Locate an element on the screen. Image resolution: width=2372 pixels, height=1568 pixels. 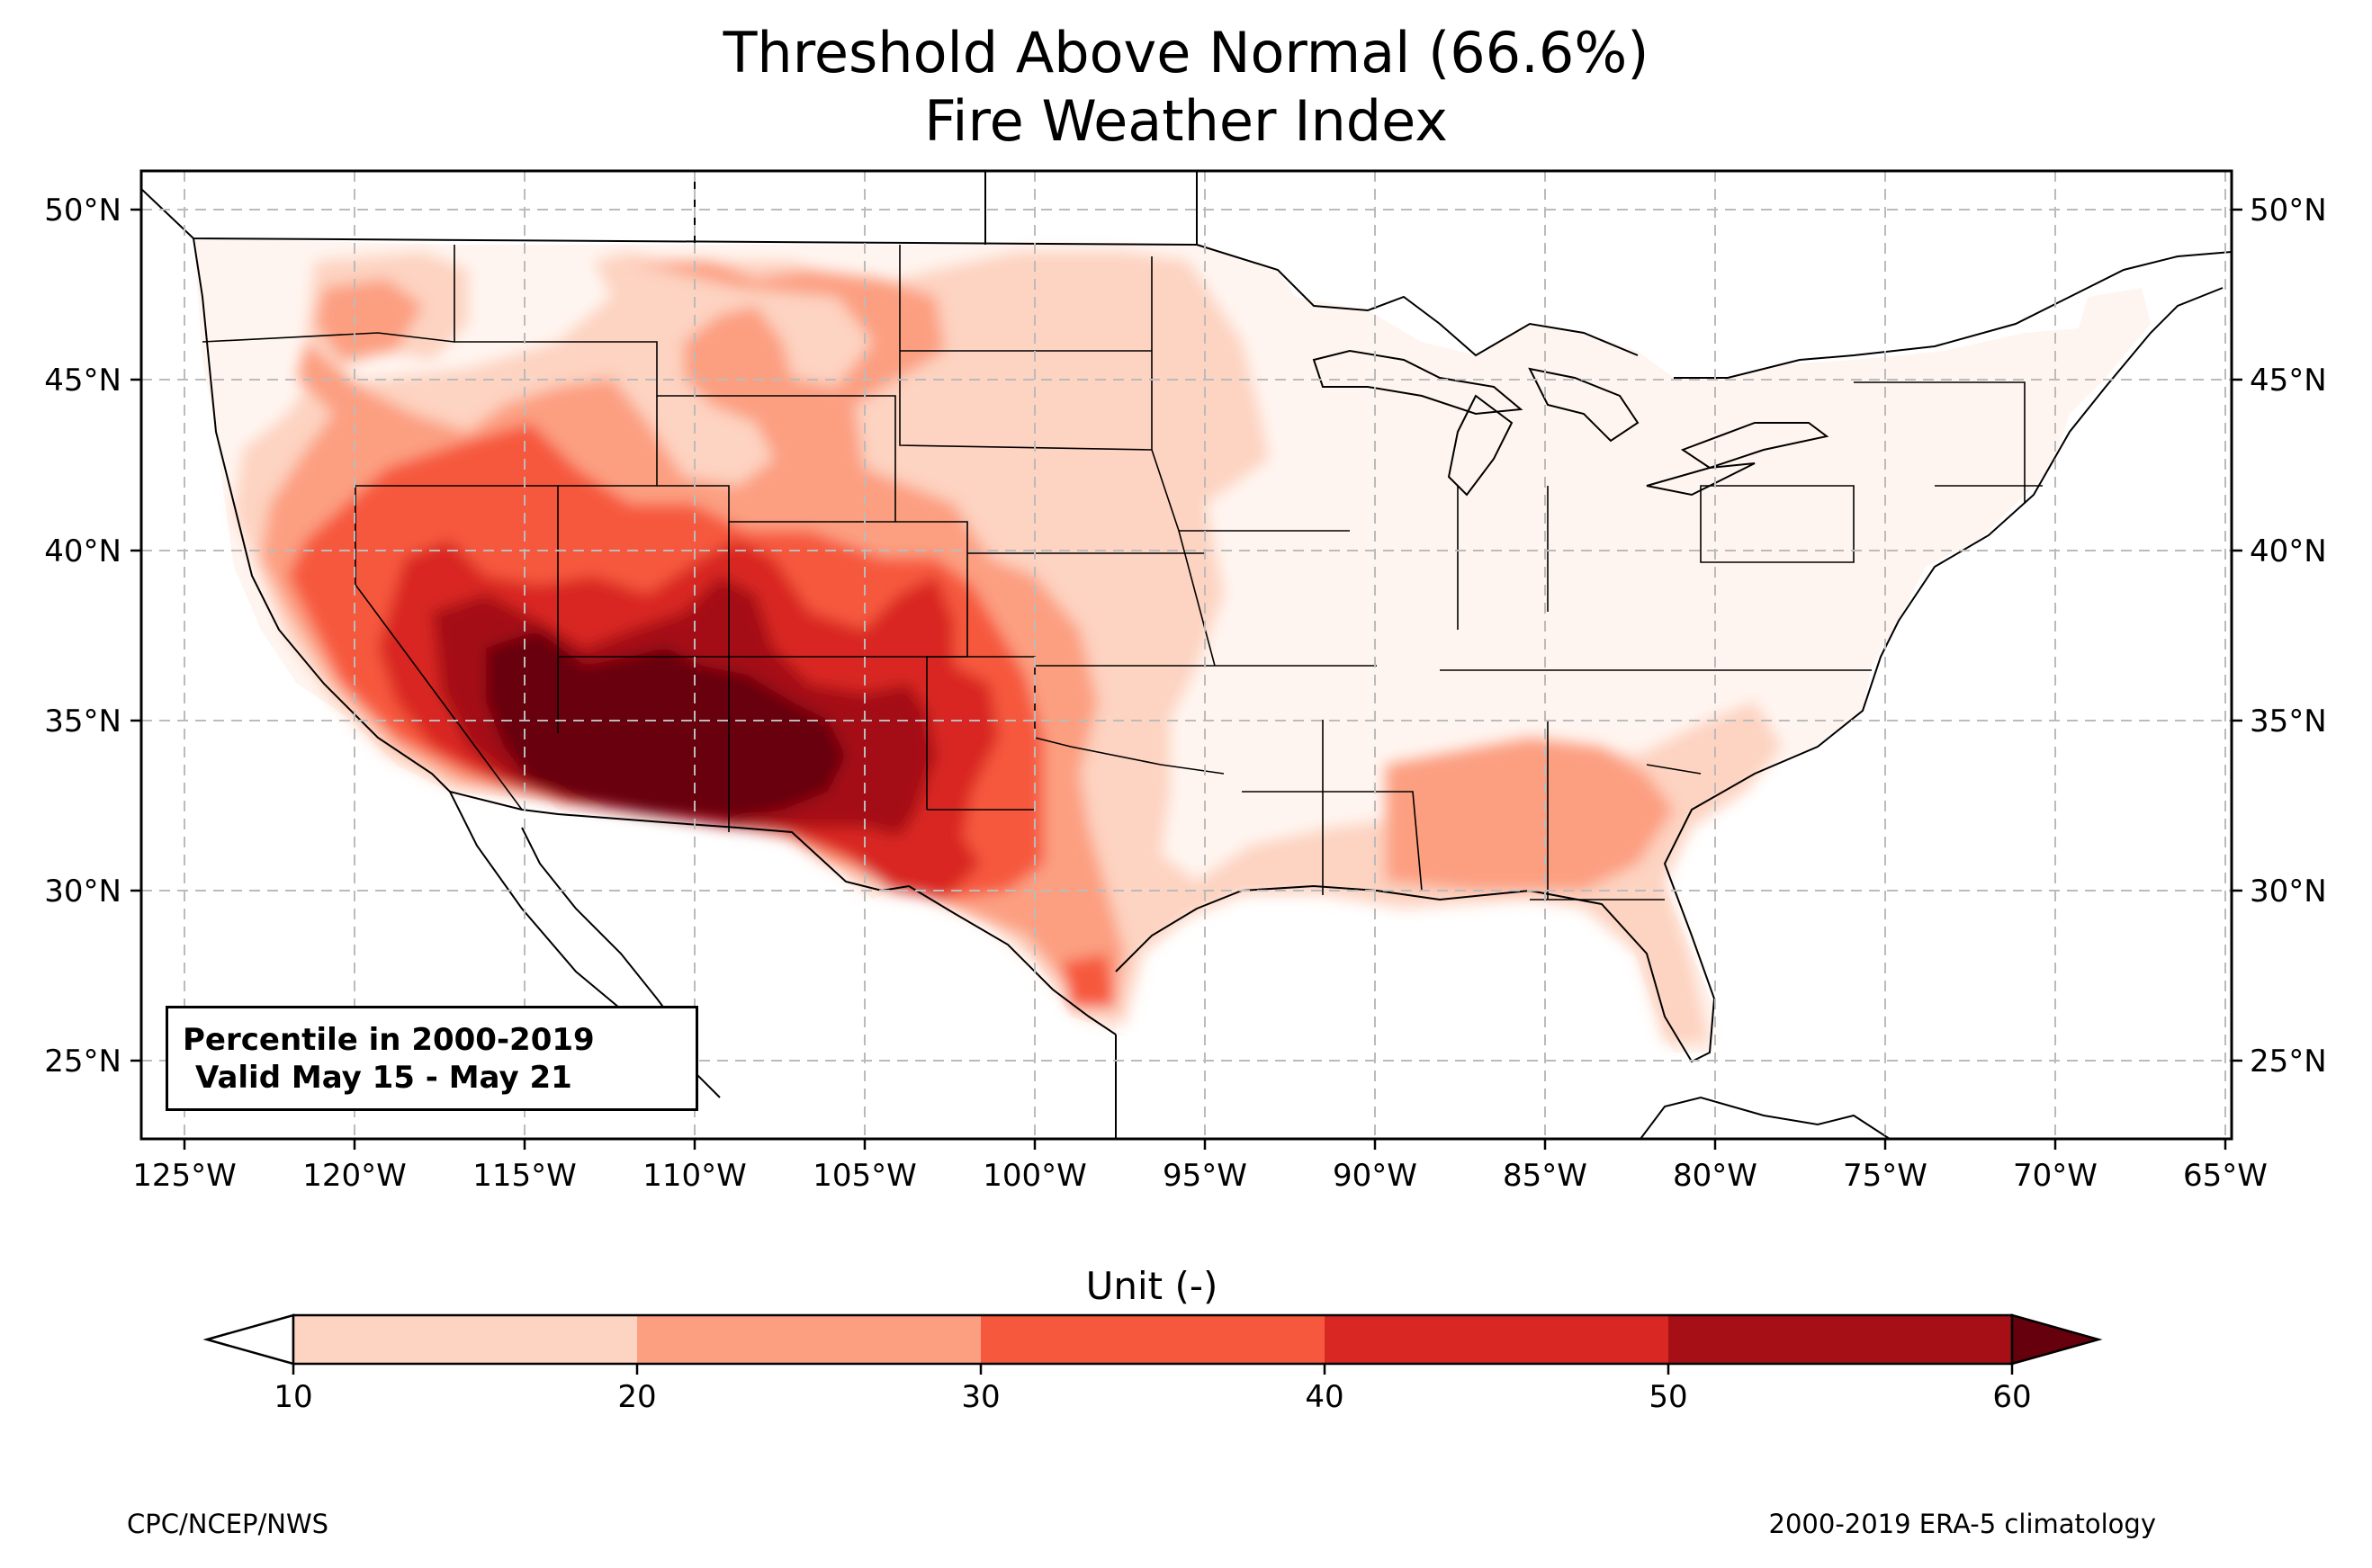
footer-left: CPC/NCEP/NWS is located at coordinates (228, 1524).